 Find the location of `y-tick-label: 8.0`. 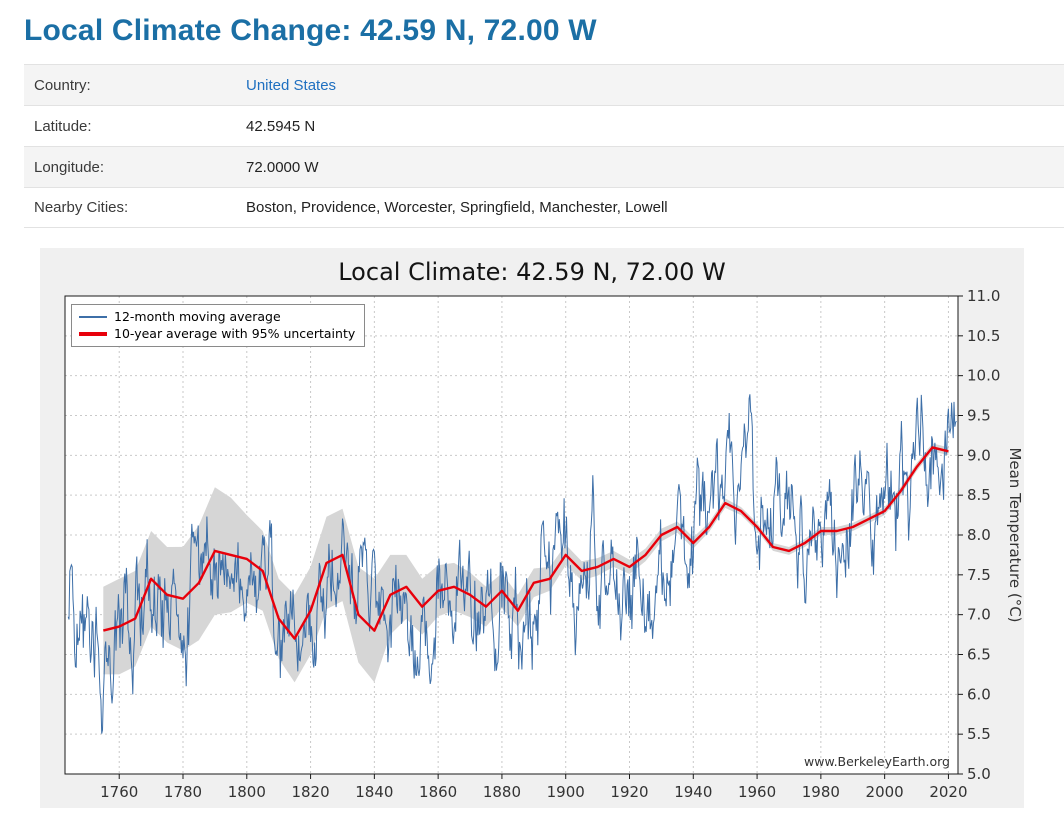

y-tick-label: 8.0 is located at coordinates (979, 535).